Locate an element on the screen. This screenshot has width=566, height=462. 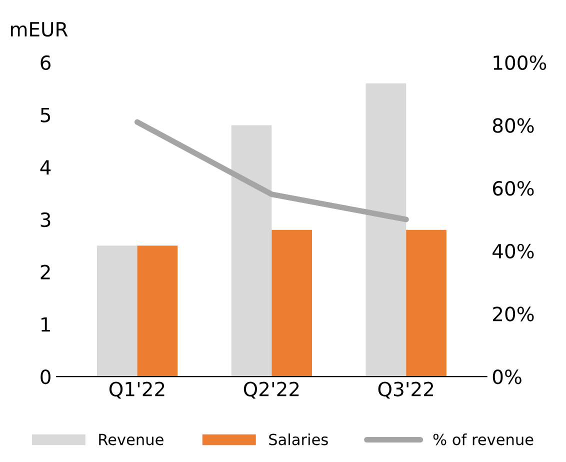
y-tick-label: 6 is located at coordinates (45, 62).